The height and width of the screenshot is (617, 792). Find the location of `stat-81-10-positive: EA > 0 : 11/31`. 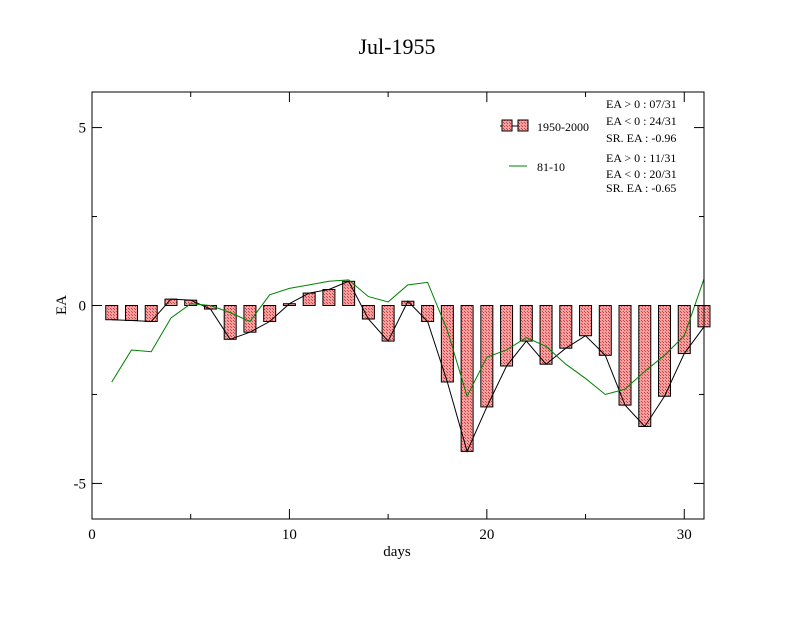

stat-81-10-positive: EA > 0 : 11/31 is located at coordinates (641, 158).